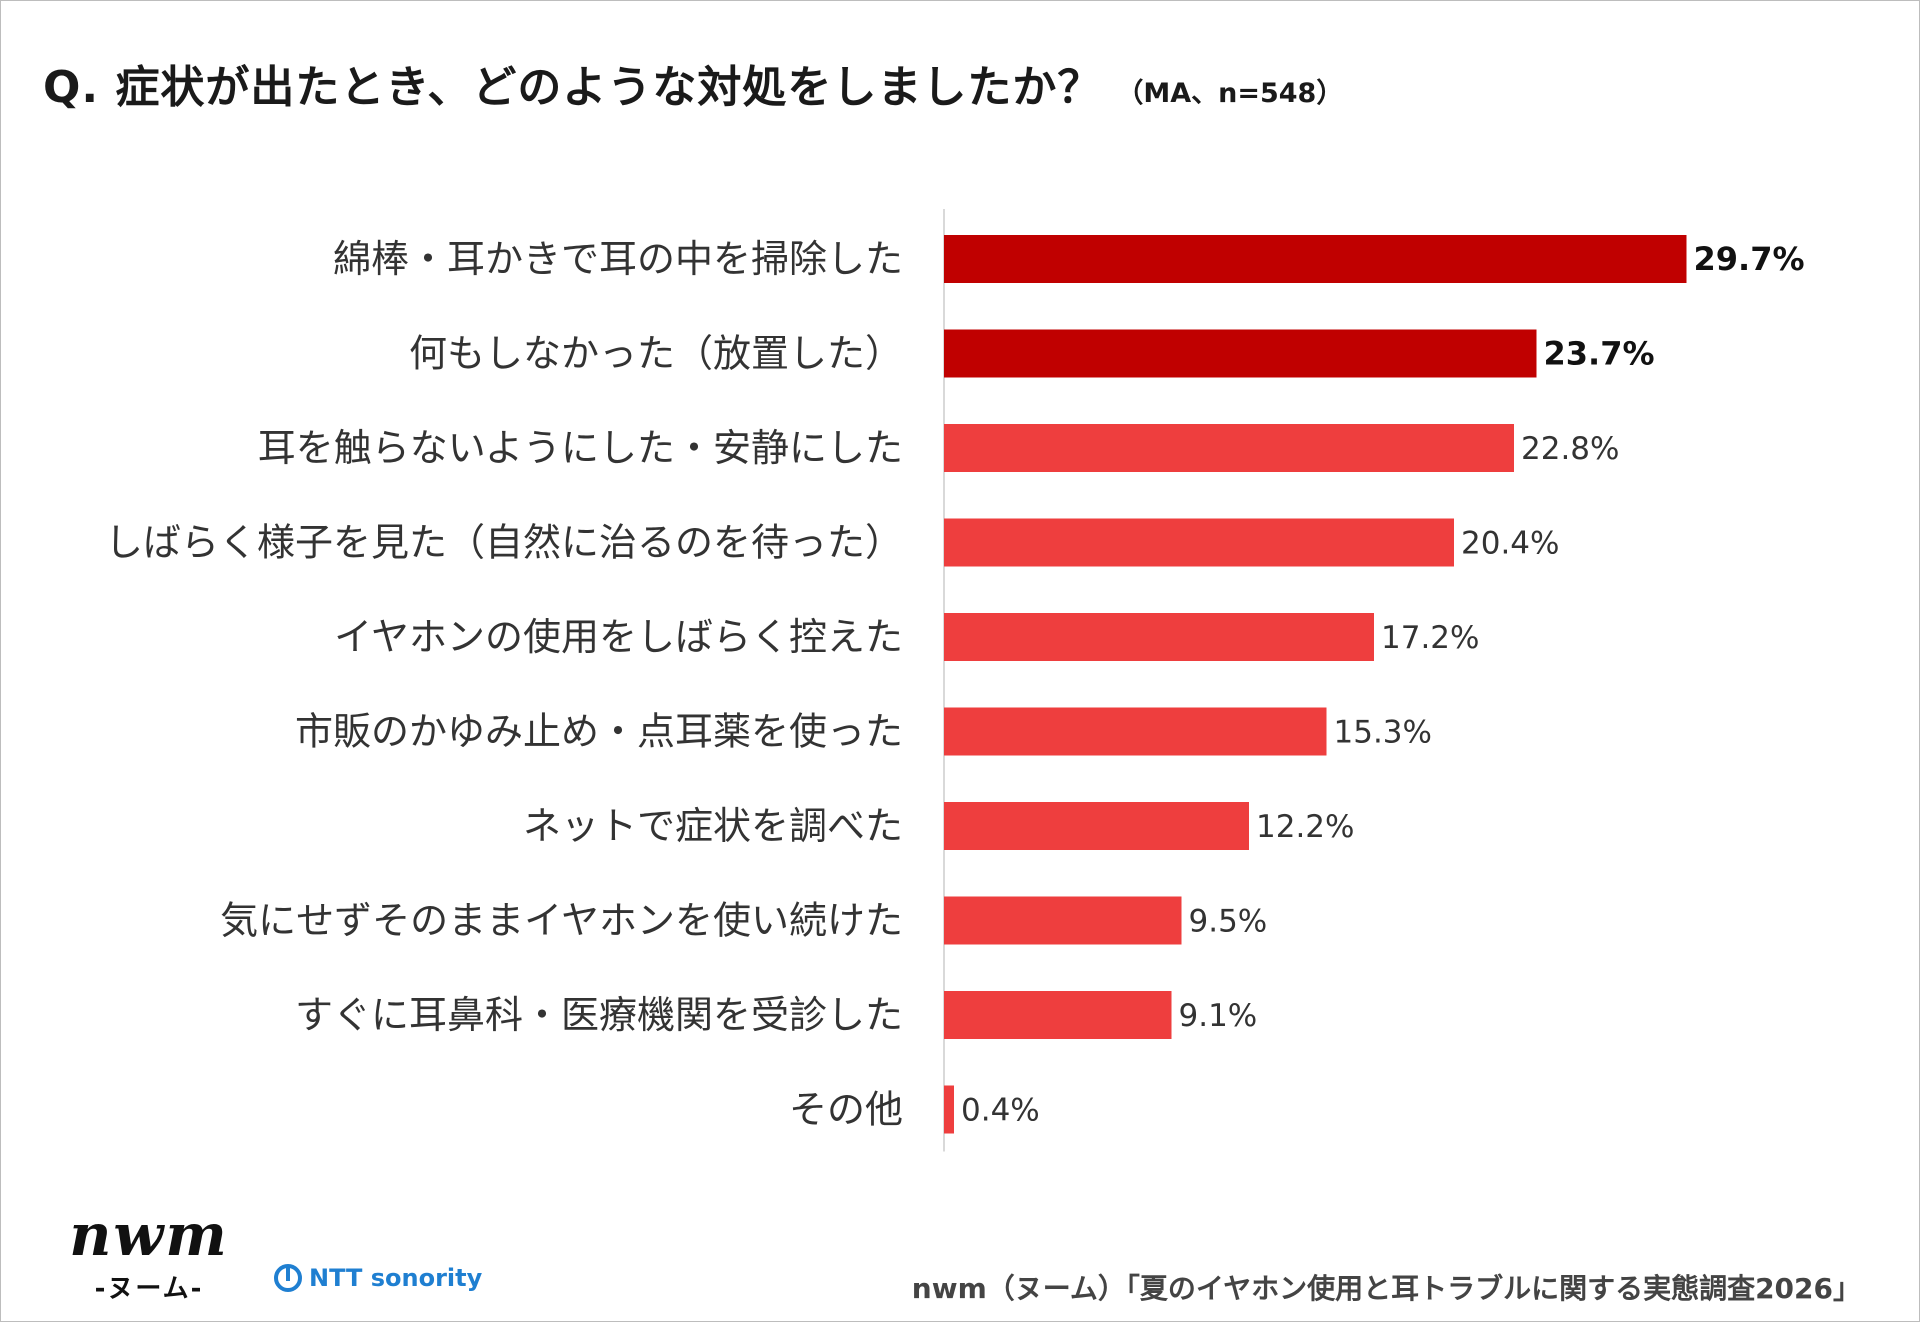 This screenshot has height=1322, width=1920. Describe the element at coordinates (504, 543) in the screenshot. I see `category-label: しばらく様子を見た（自然に治るのを待った）` at that location.